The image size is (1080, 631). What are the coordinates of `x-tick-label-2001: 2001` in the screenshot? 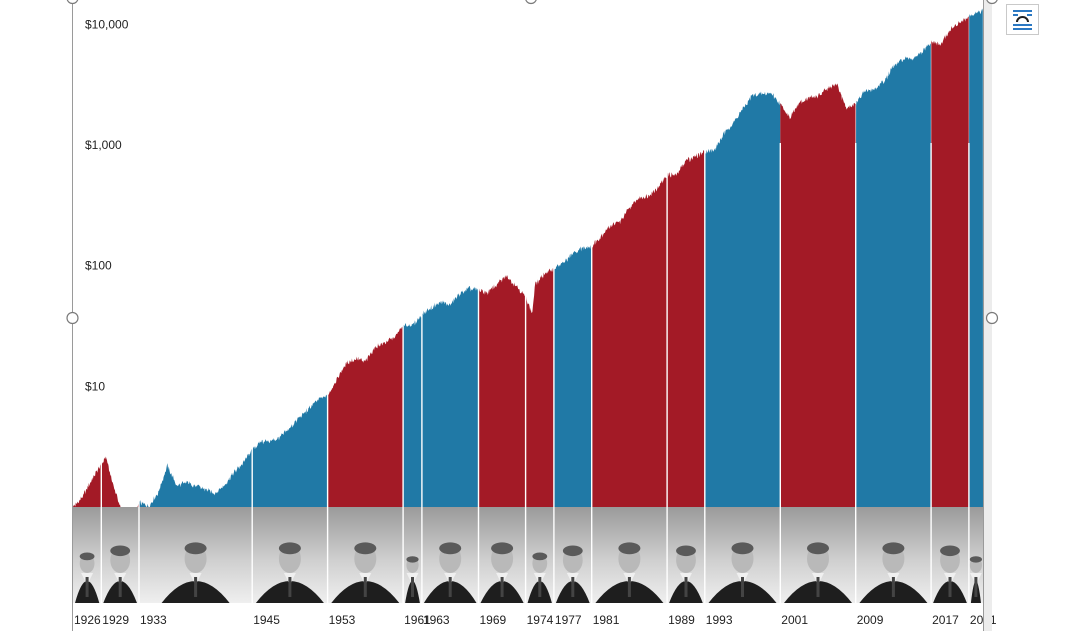 It's located at (794, 620).